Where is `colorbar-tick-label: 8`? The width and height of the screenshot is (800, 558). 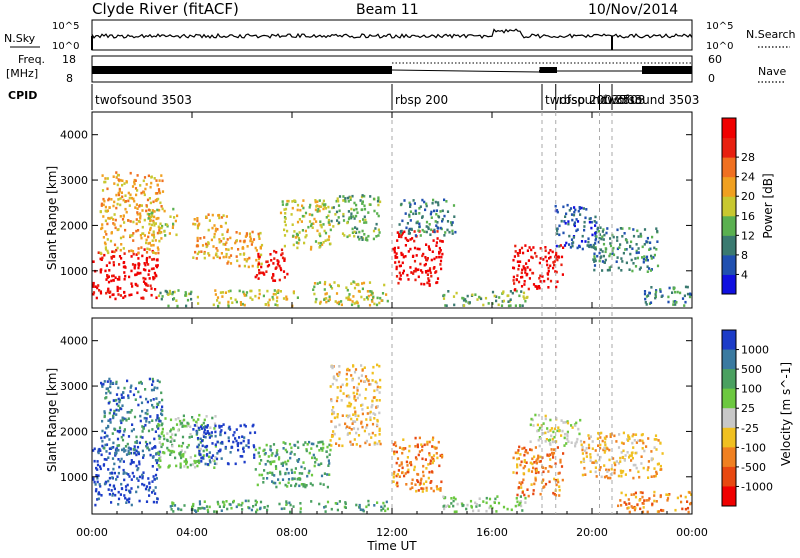
colorbar-tick-label: 8 is located at coordinates (744, 255).